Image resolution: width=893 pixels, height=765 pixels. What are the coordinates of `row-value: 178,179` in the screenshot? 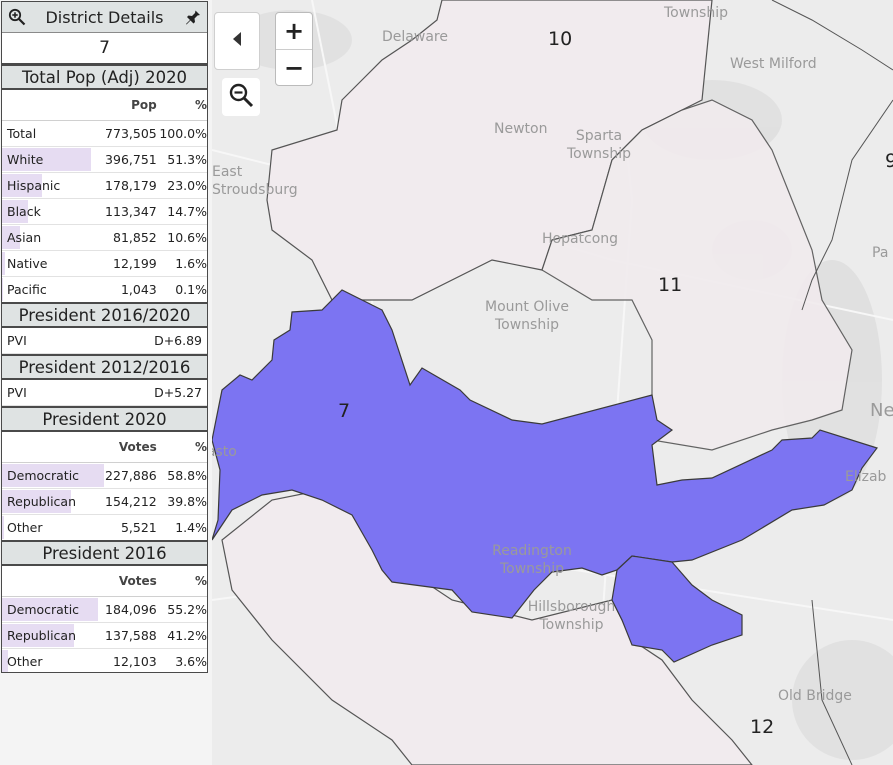 It's located at (131, 185).